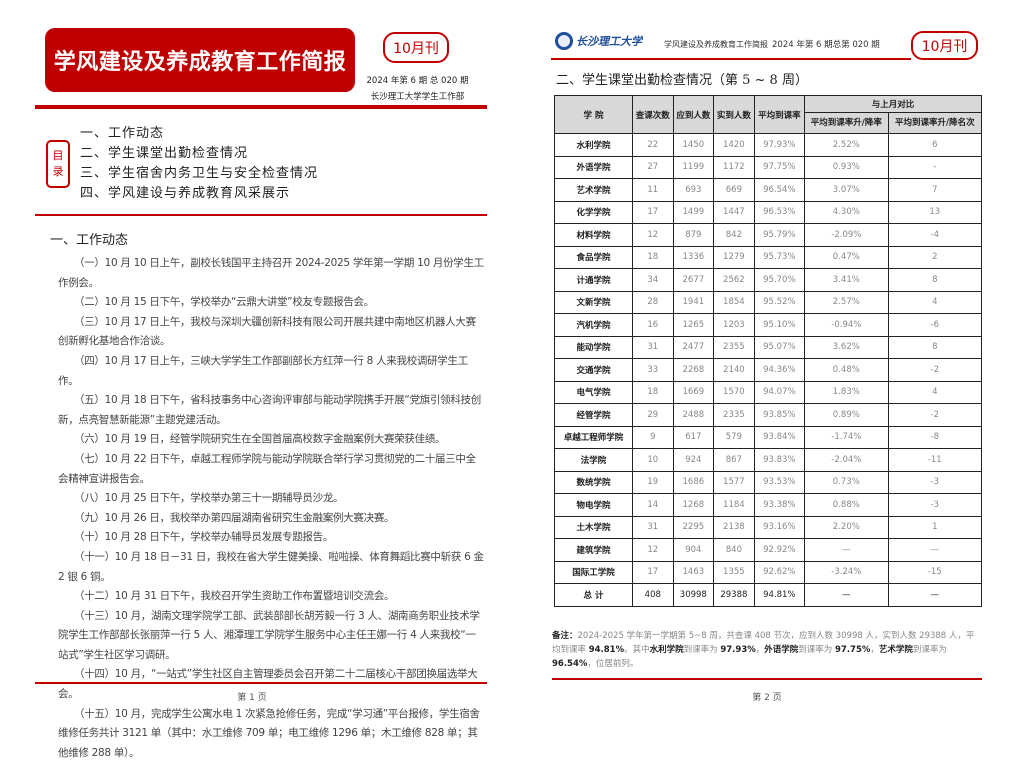 Image resolution: width=1024 pixels, height=763 pixels. Describe the element at coordinates (846, 145) in the screenshot. I see `table-cell: 2.52%` at that location.